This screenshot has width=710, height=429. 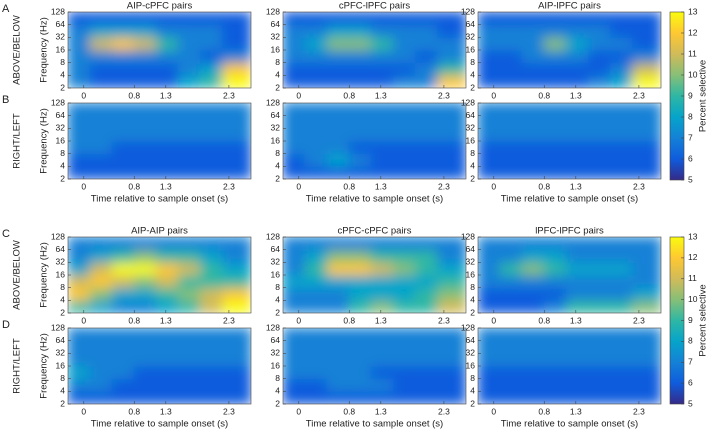 I want to click on colorbar-tick-label: 10, so click(x=693, y=299).